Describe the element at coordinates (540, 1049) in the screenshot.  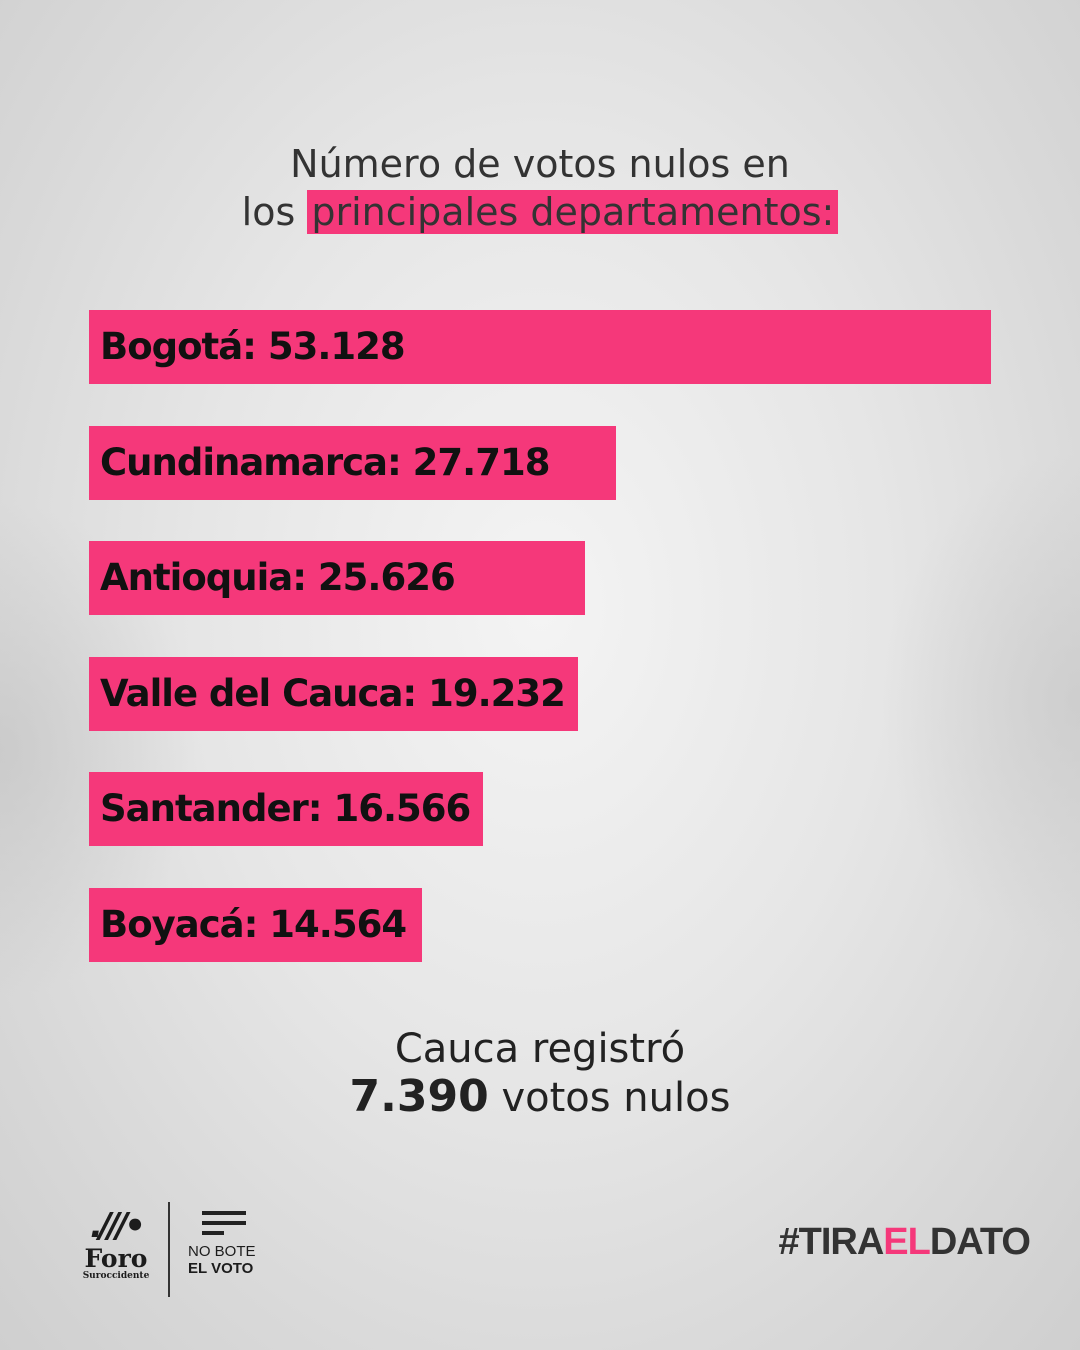
I see `note-line-1: Cauca registró` at that location.